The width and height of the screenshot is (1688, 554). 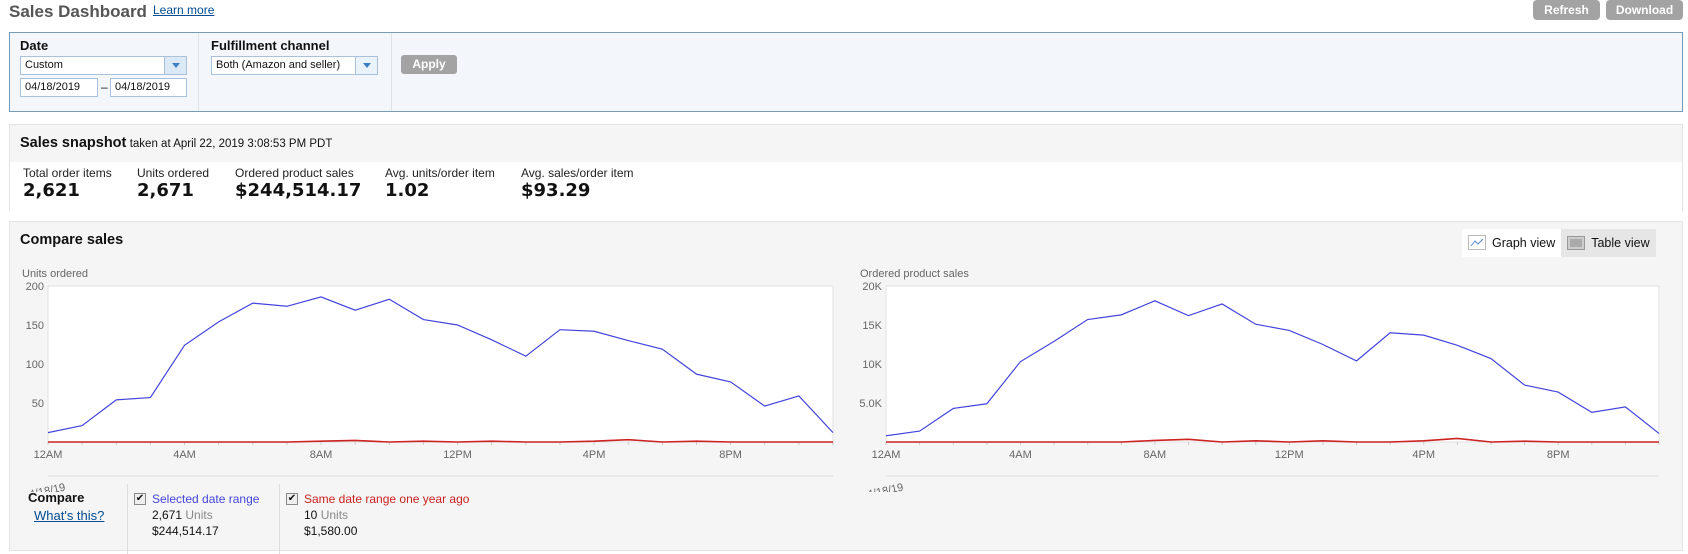 I want to click on page-title: Sales Dashboard, so click(x=78, y=11).